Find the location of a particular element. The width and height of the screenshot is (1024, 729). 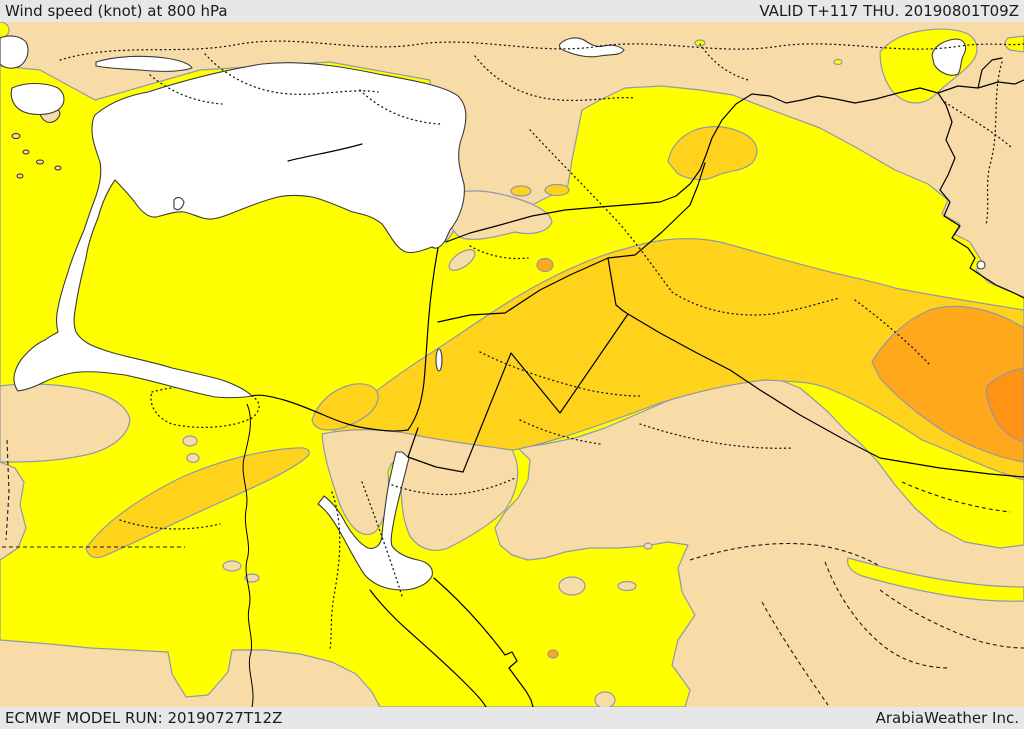

izmir-bay-patch is located at coordinates (37, 99).